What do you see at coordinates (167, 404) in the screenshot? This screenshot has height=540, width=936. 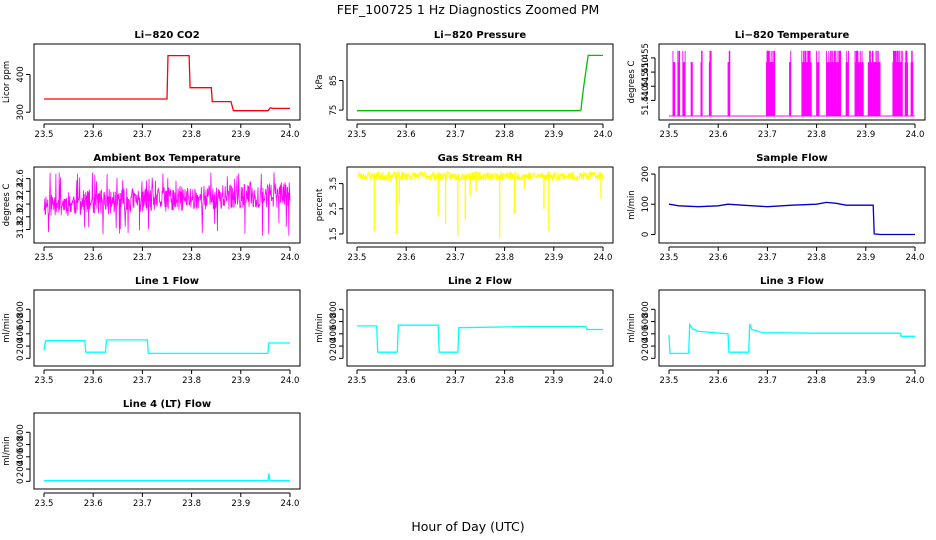 I see `panel-title: Line 4 (LT) Flow` at bounding box center [167, 404].